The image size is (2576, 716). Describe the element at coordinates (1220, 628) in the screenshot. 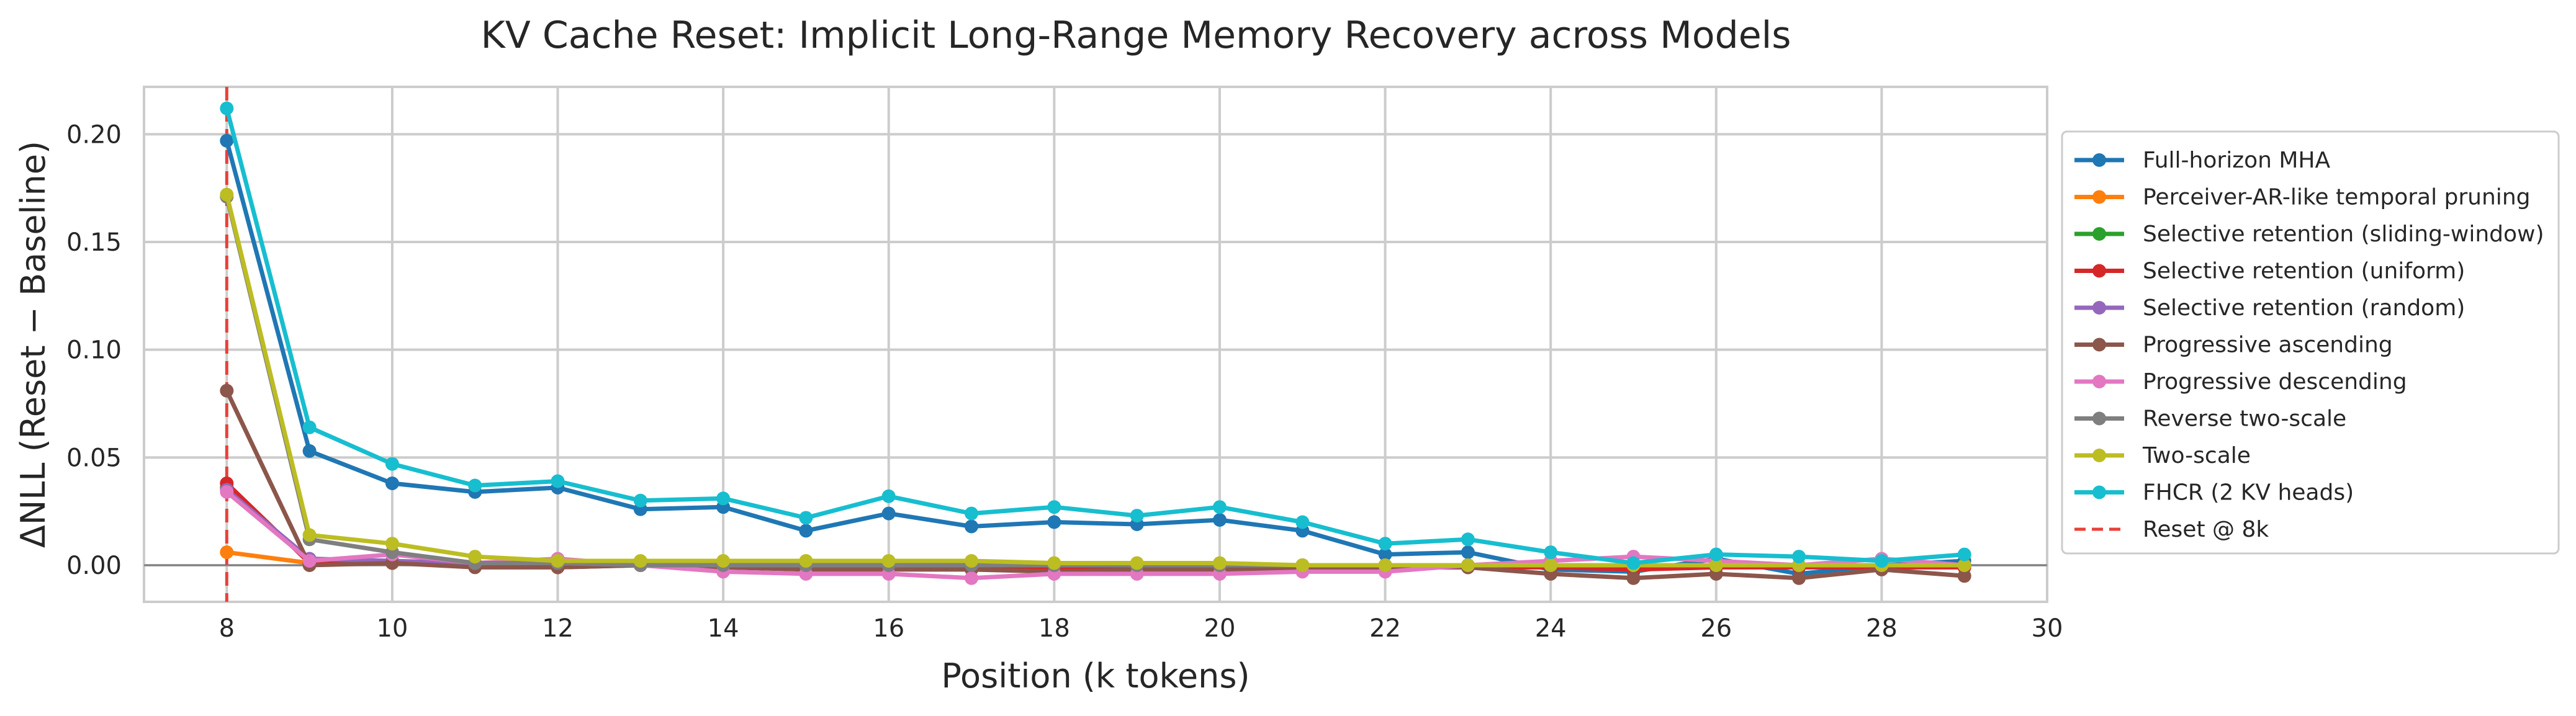

I see `x-tick-label: 20` at that location.